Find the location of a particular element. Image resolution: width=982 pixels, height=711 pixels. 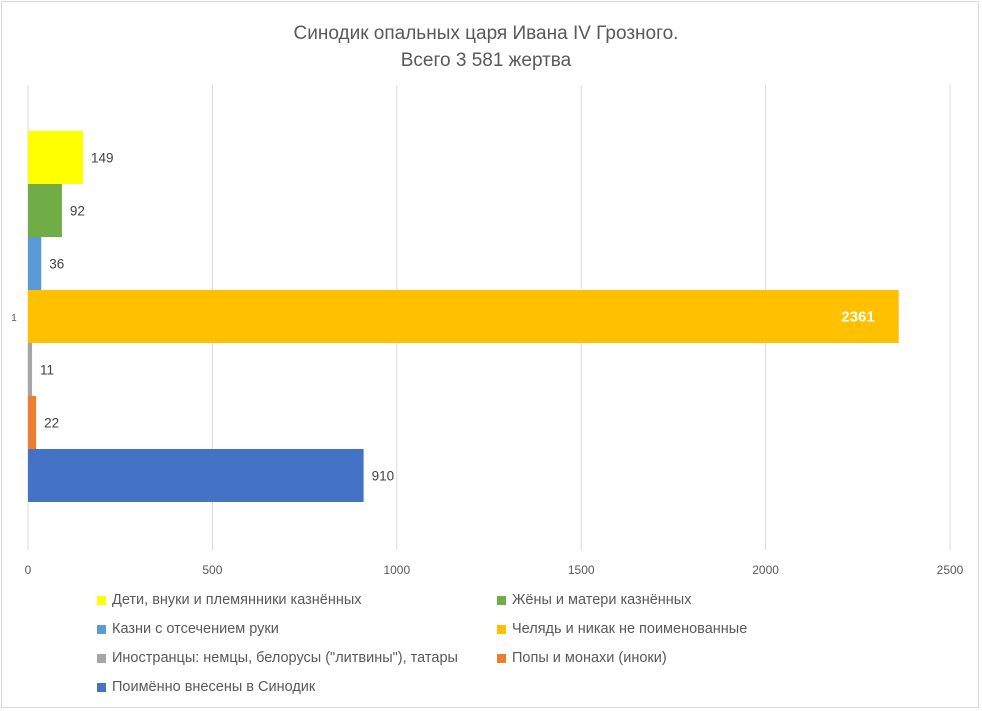

y-category-label: 1 is located at coordinates (14, 318).